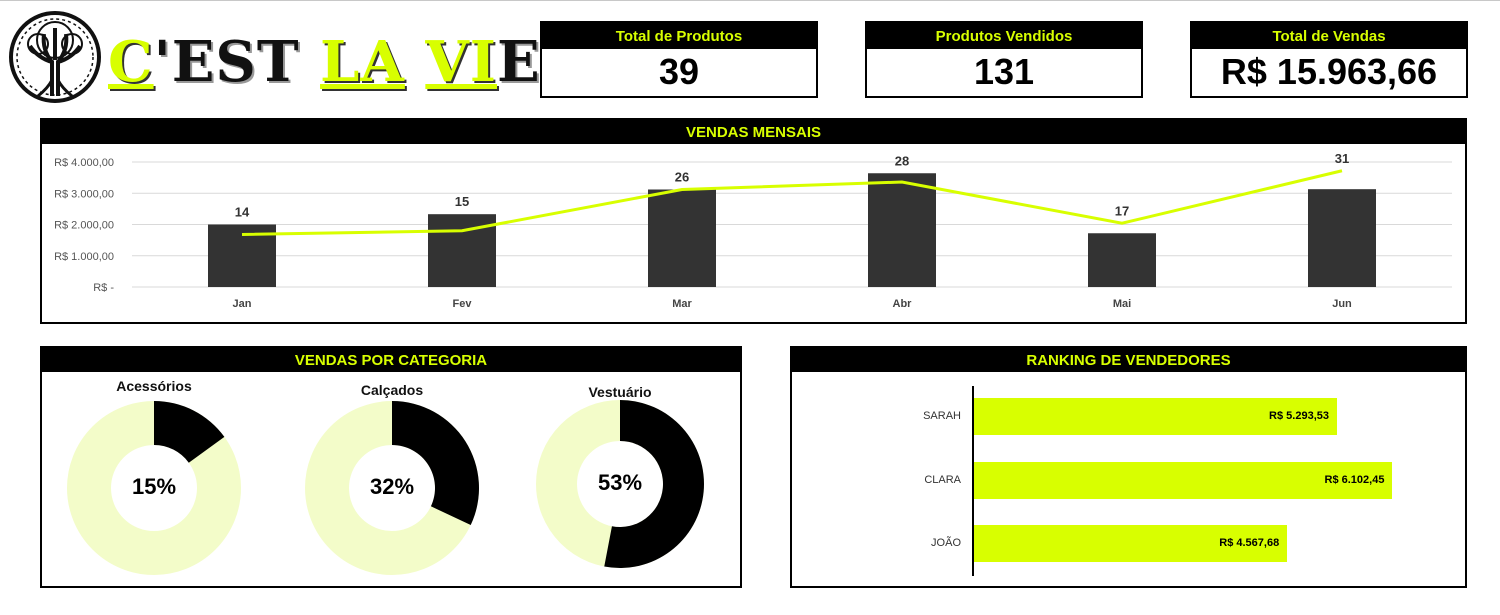 The width and height of the screenshot is (1500, 615). I want to click on kpi-label: Total de Vendas, so click(1329, 36).